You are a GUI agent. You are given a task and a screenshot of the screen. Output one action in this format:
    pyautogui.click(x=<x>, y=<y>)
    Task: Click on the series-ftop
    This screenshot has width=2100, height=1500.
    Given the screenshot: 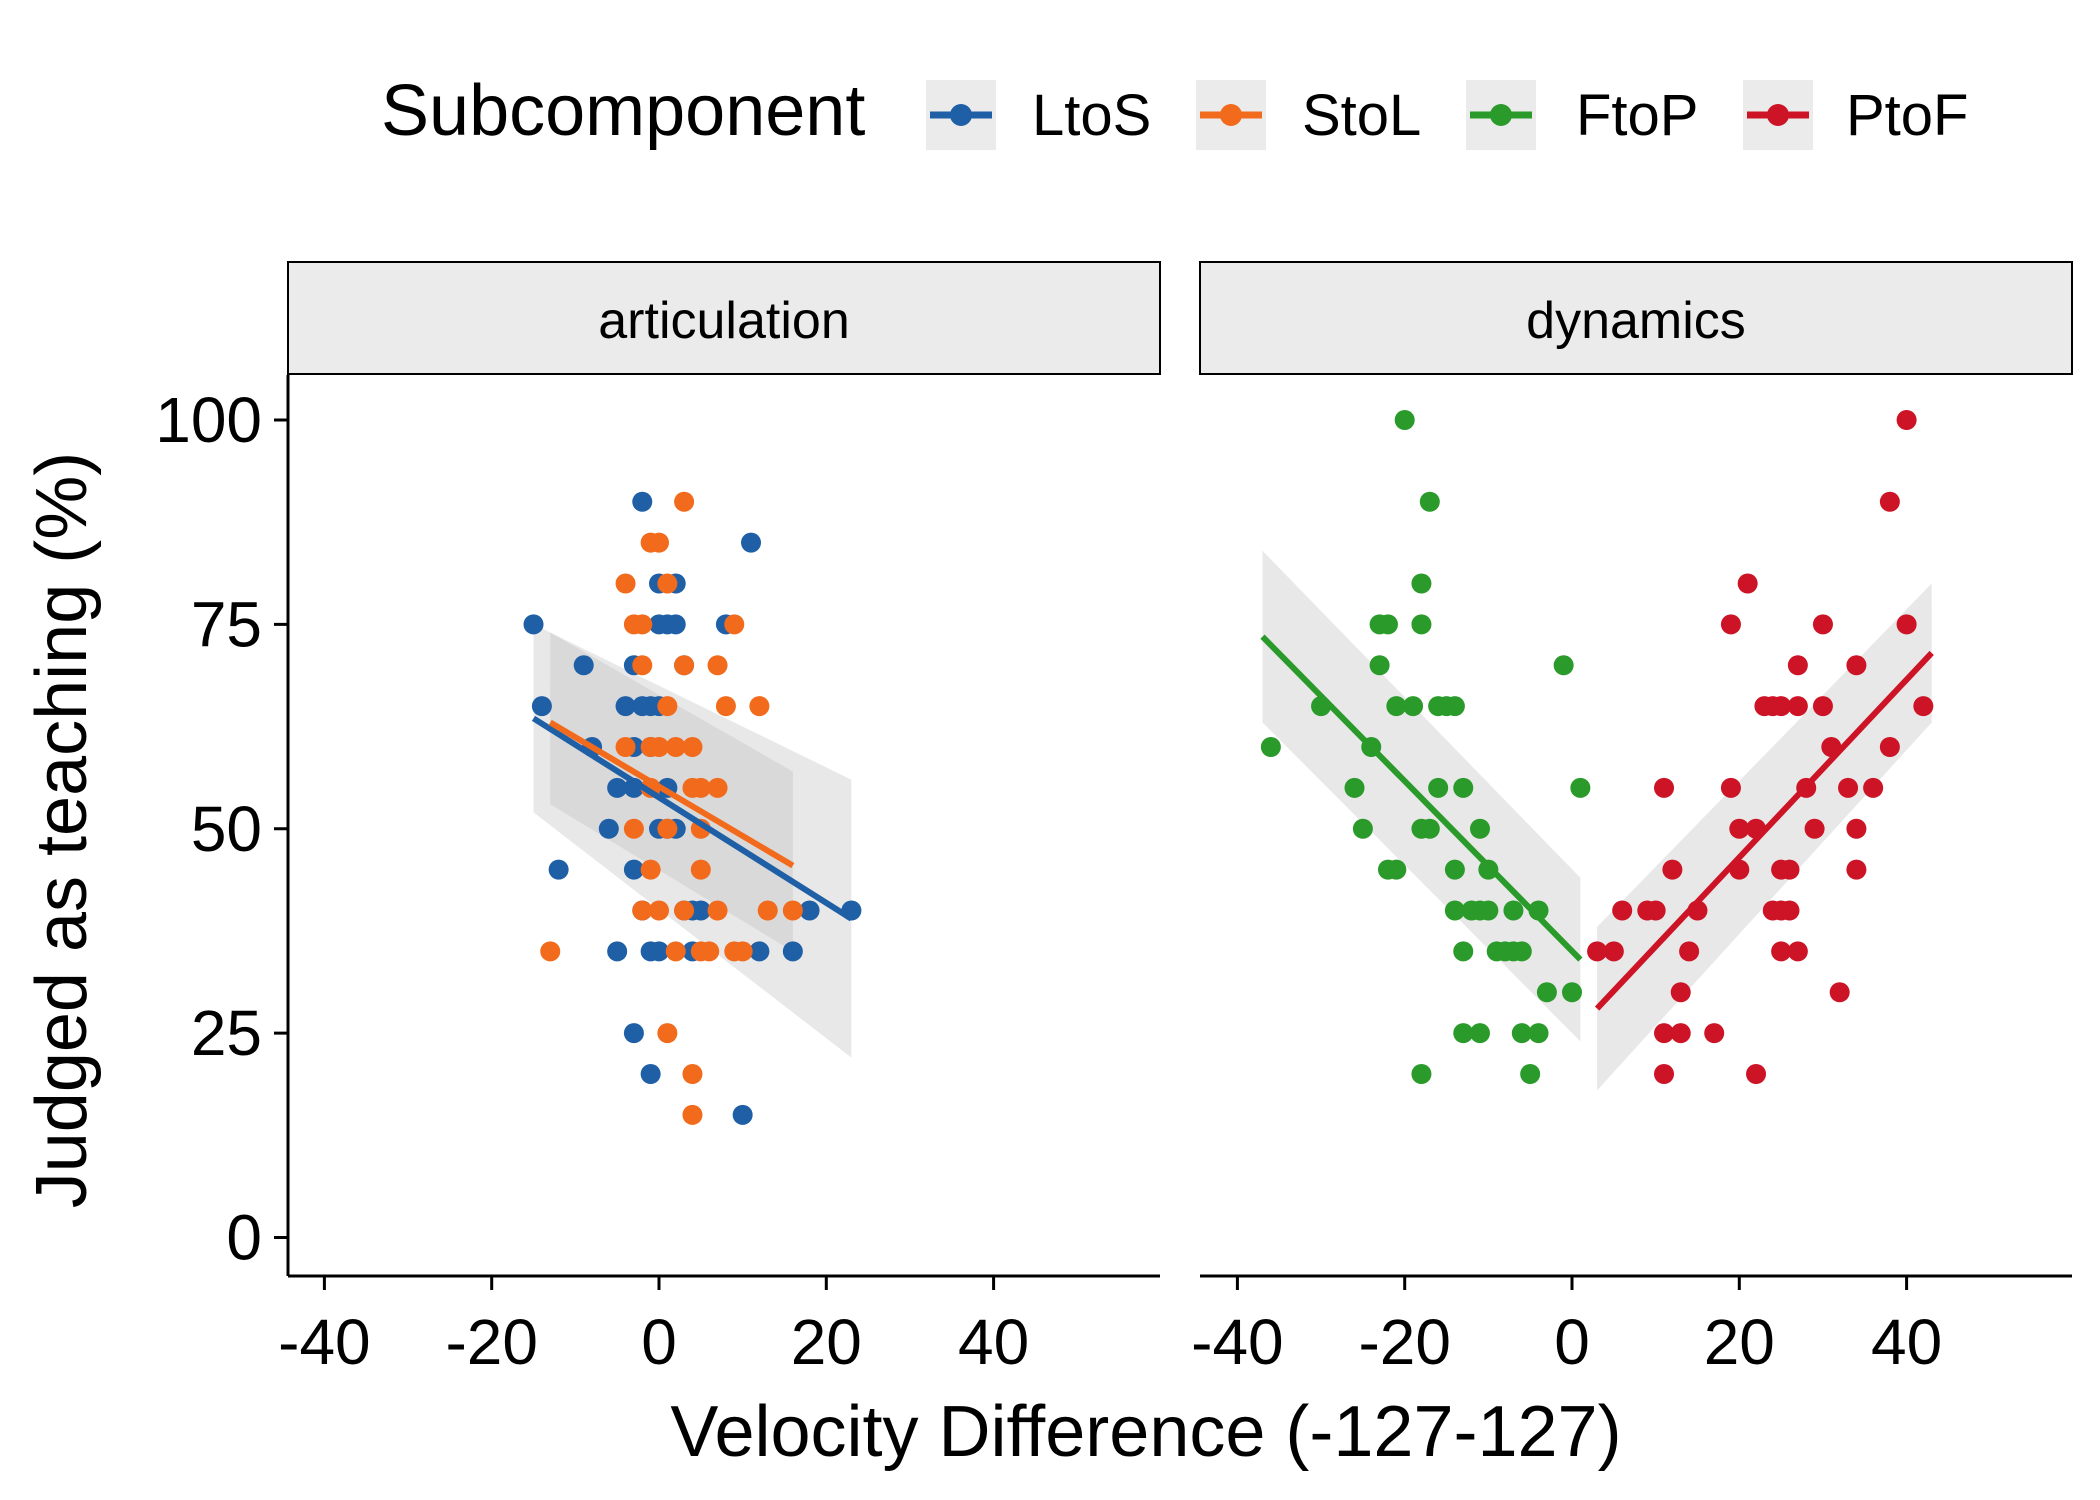 What is the action you would take?
    pyautogui.click(x=1425, y=747)
    